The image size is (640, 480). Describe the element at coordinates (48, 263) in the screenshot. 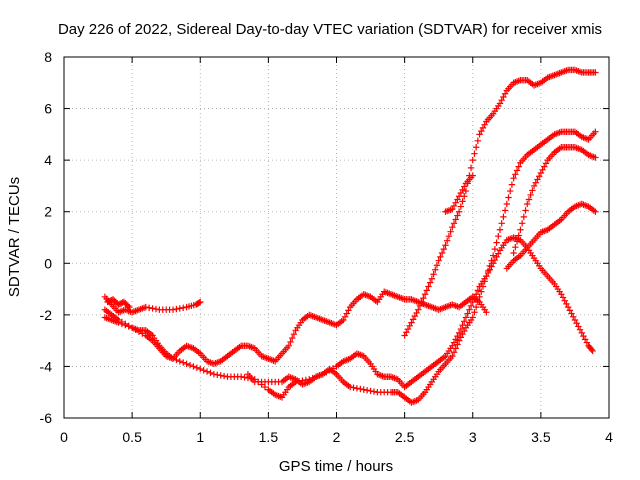

I see `y-tick-label: 0` at that location.